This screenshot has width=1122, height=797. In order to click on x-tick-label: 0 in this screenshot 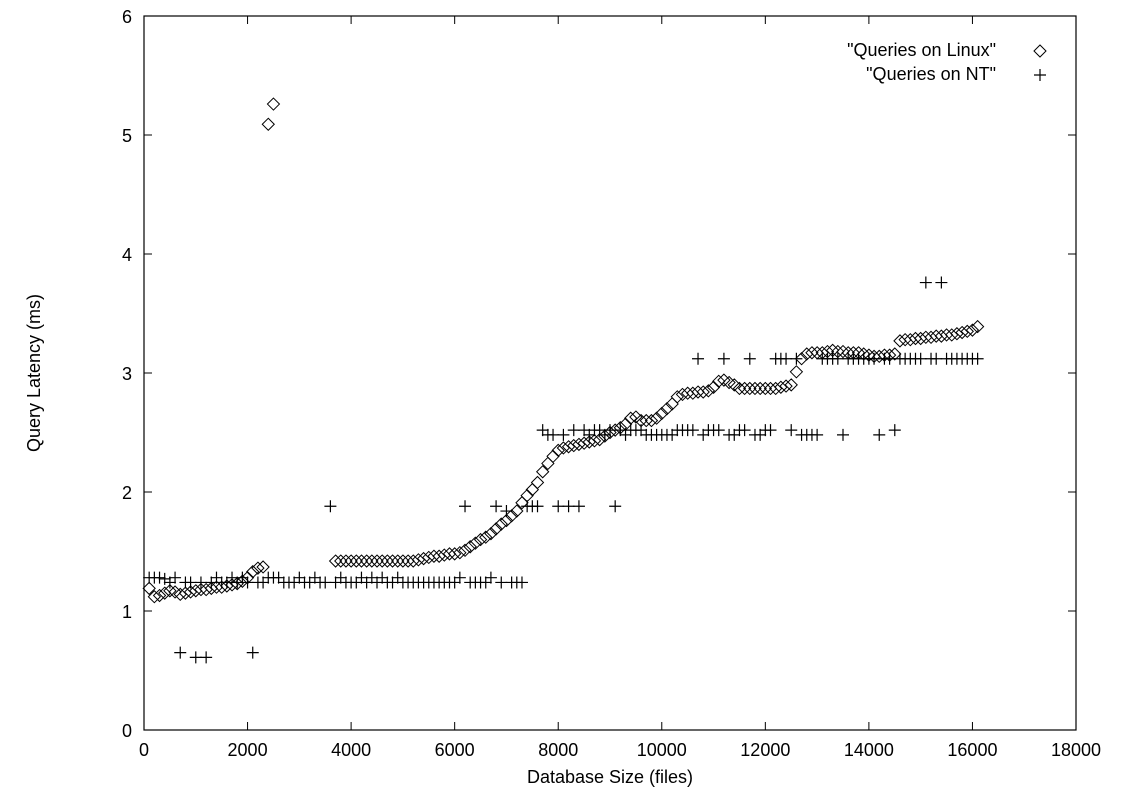, I will do `click(144, 750)`.